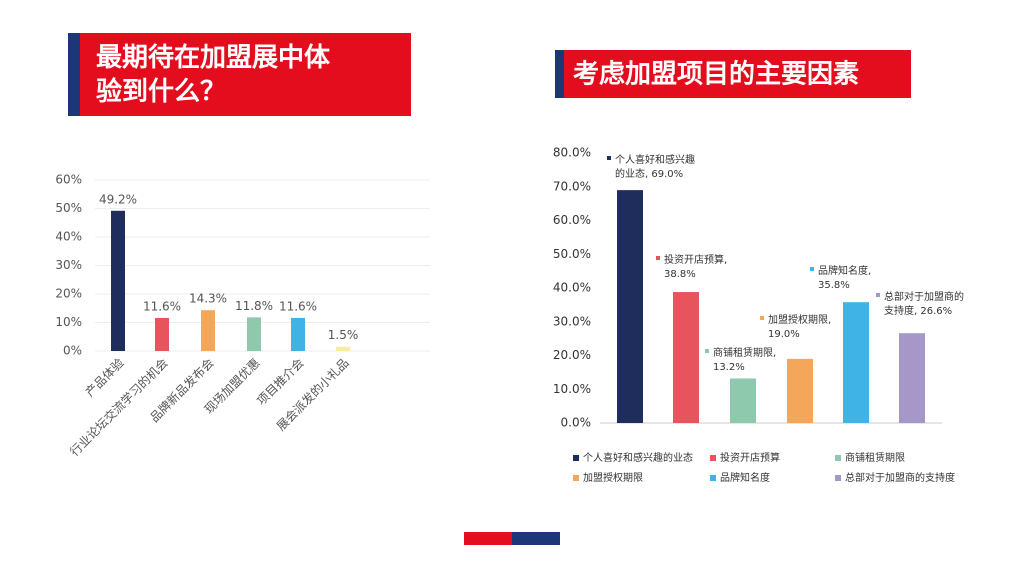  What do you see at coordinates (68, 208) in the screenshot?
I see `y-tick-label: 50%` at bounding box center [68, 208].